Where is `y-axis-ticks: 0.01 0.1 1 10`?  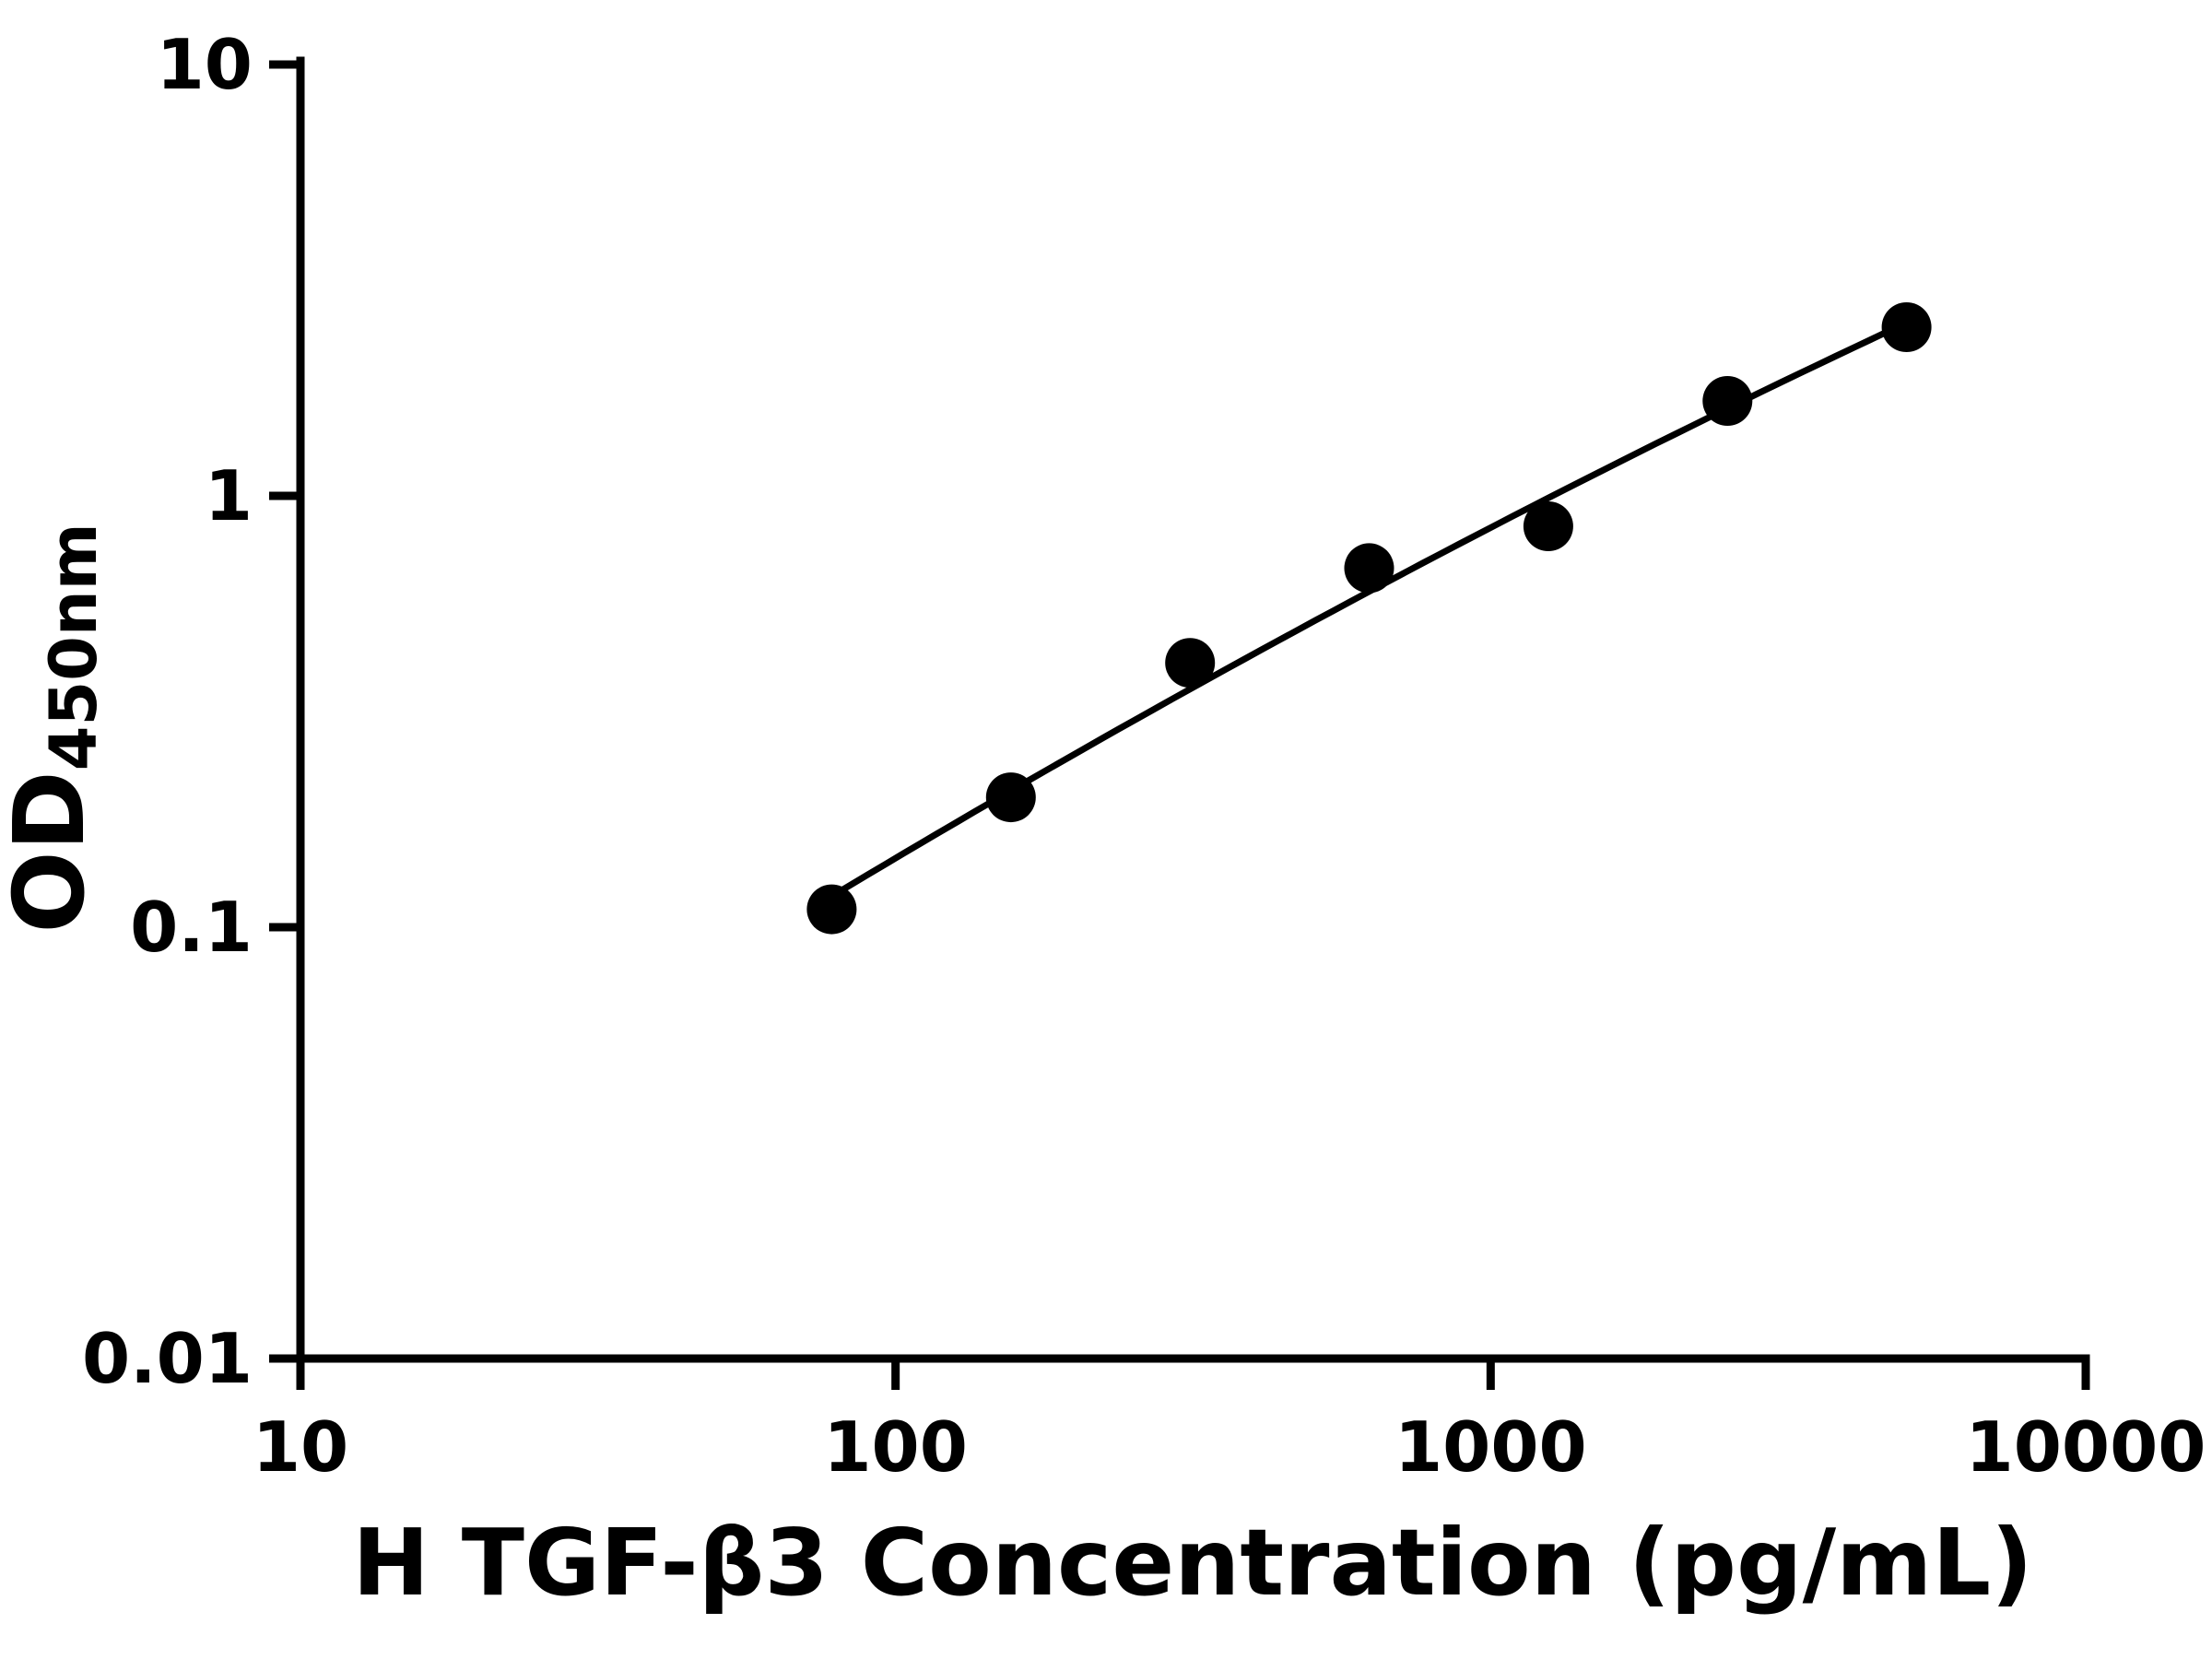 y-axis-ticks: 0.01 0.1 1 10 is located at coordinates (191, 711).